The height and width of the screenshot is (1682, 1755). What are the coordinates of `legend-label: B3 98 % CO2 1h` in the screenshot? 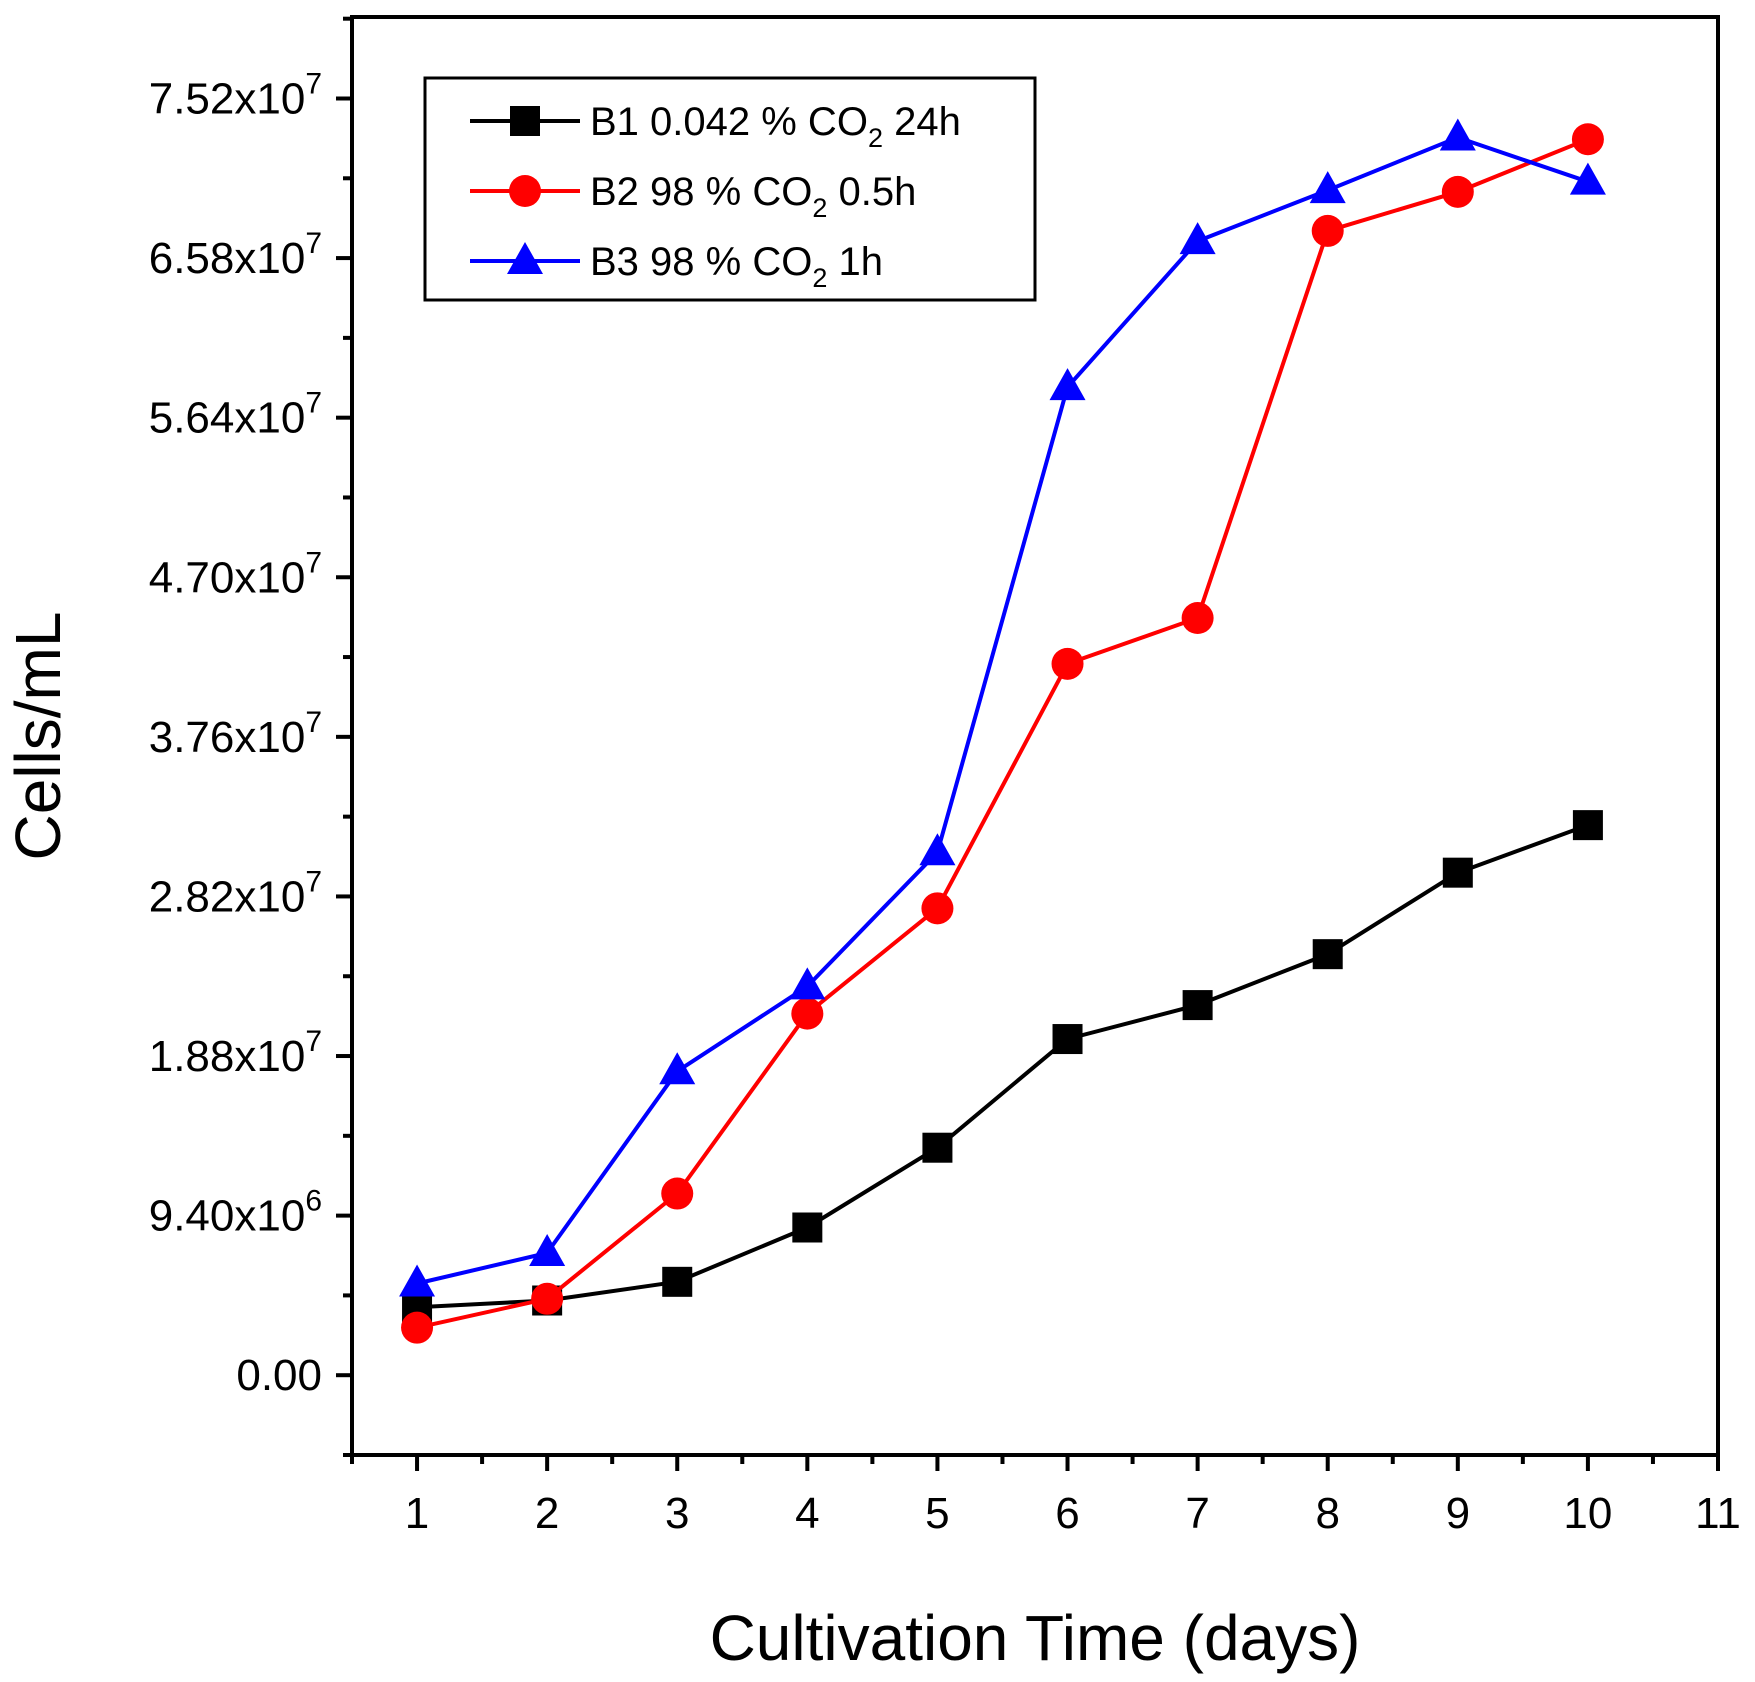 It's located at (736, 266).